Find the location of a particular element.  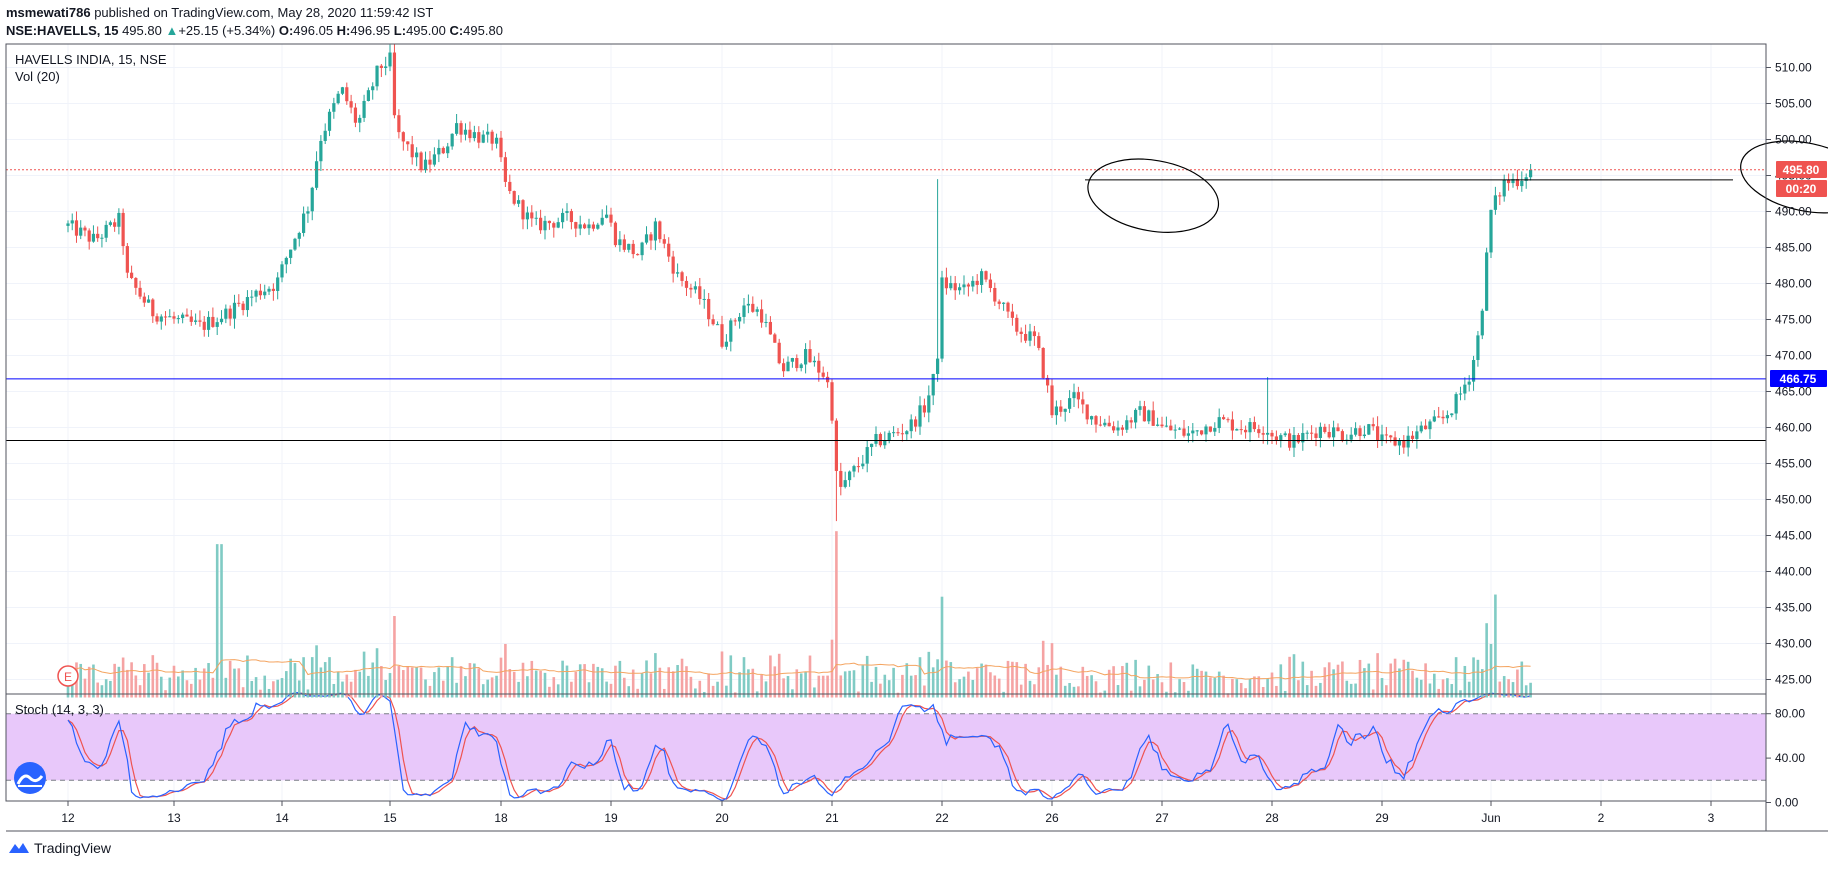

volume-ma-line is located at coordinates (799, 669).